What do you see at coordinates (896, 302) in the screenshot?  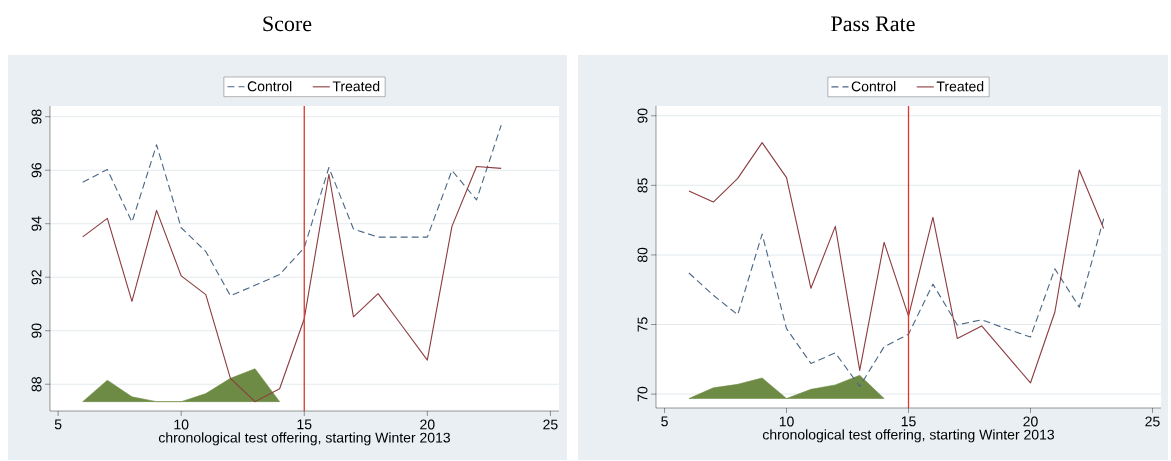 I see `line-series` at bounding box center [896, 302].